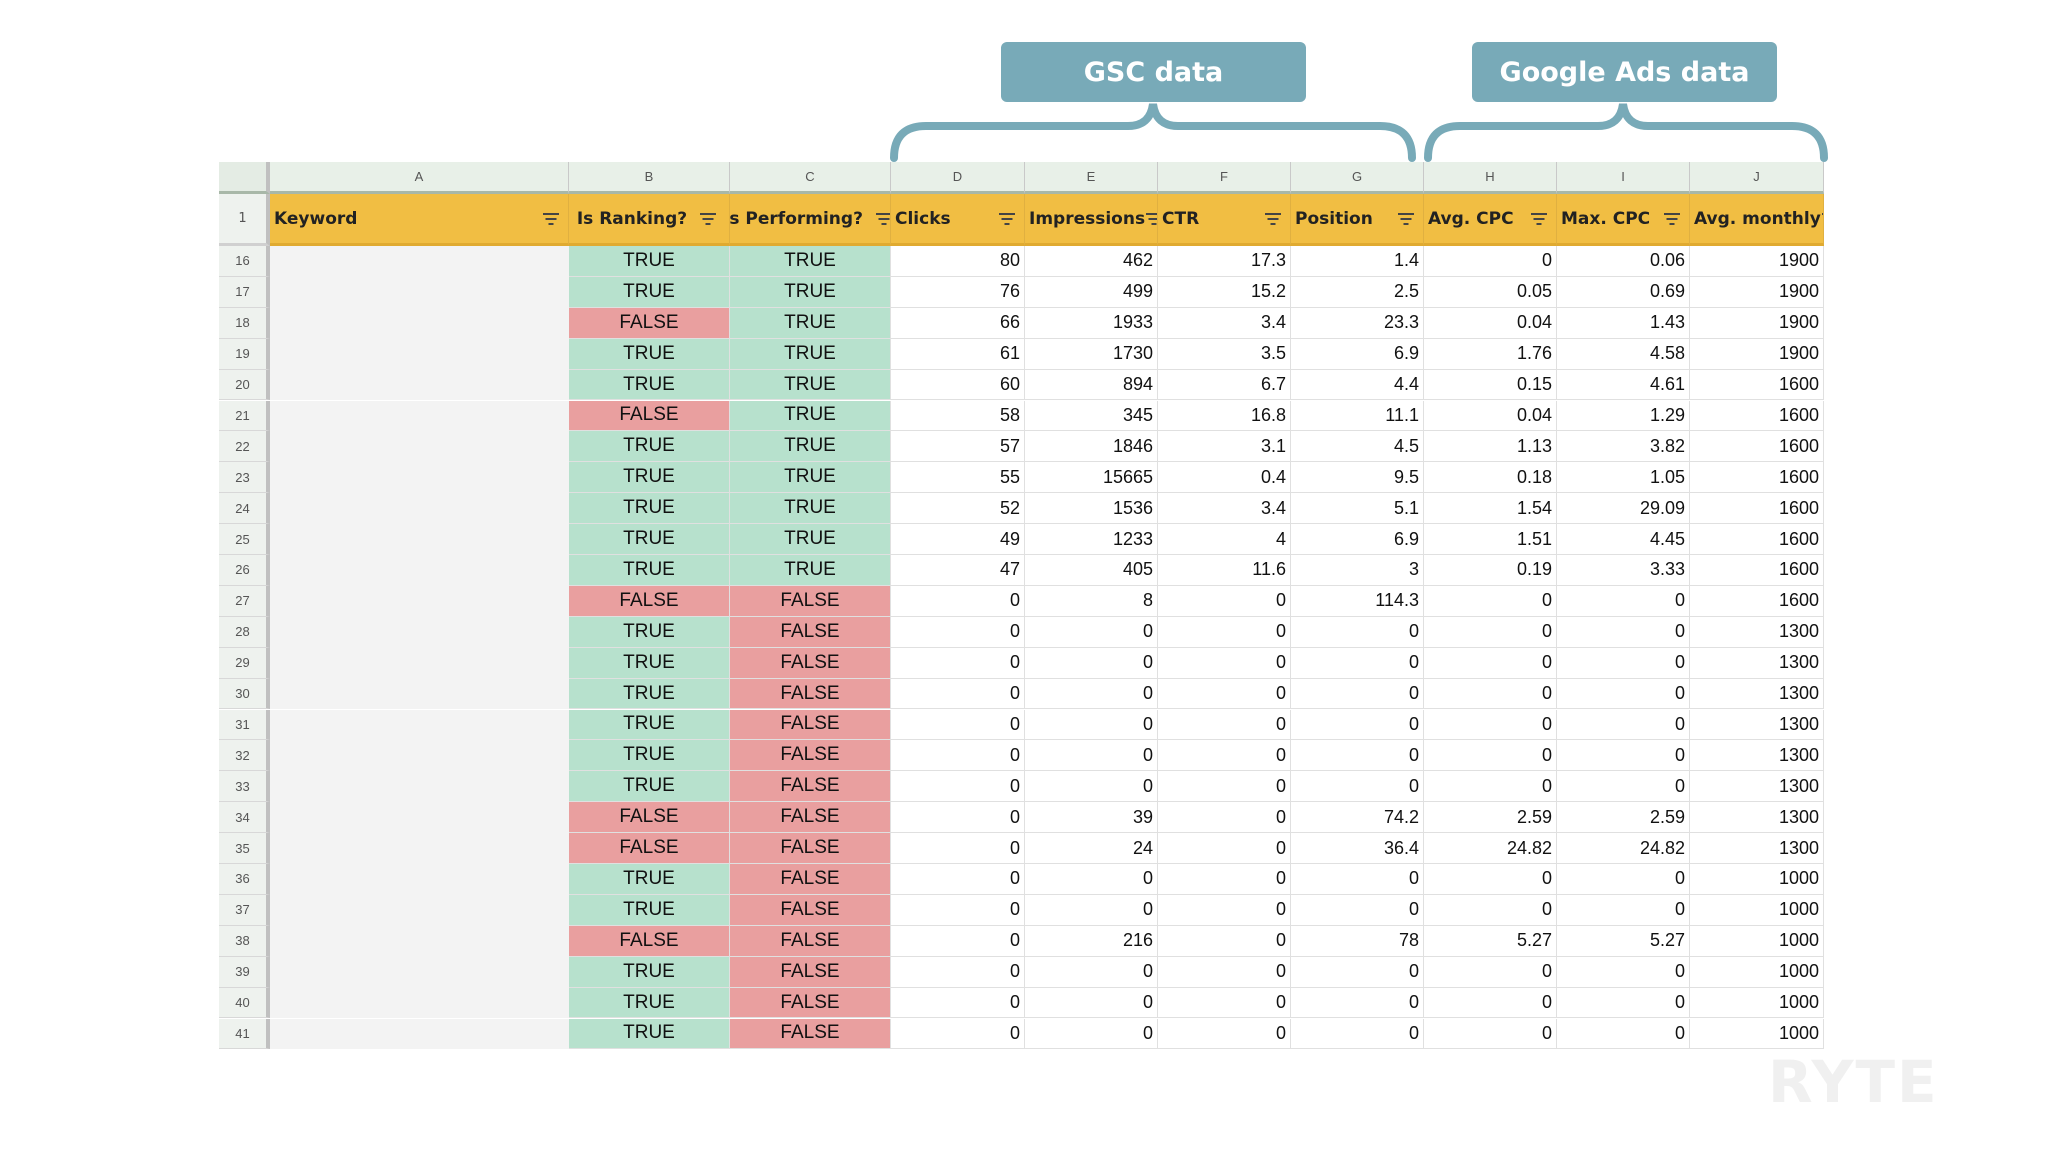  What do you see at coordinates (1357, 292) in the screenshot?
I see `position-cell: 2.5` at bounding box center [1357, 292].